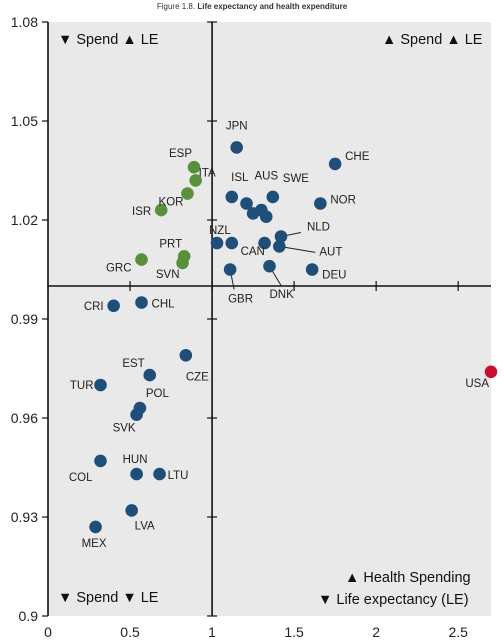 This screenshot has width=504, height=640. I want to click on point-label-nzl: NZL, so click(220, 231).